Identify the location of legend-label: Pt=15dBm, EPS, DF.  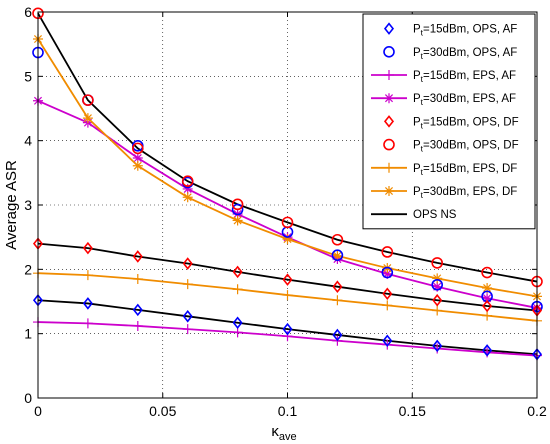
(465, 170).